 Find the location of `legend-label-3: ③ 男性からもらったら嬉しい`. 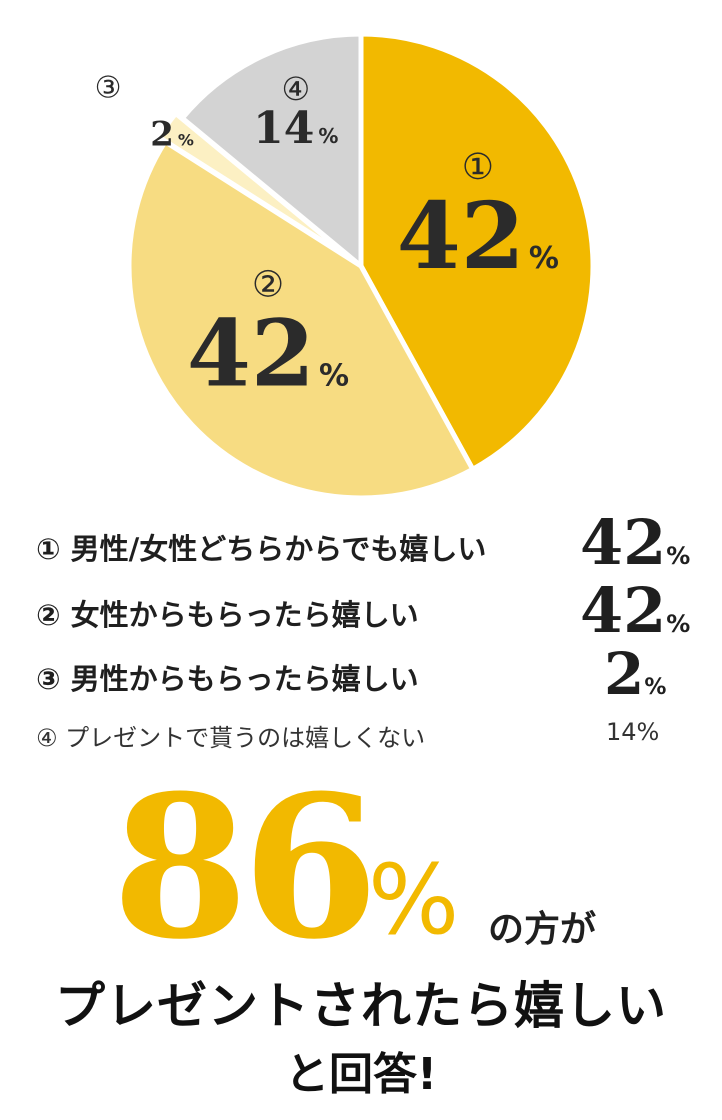

legend-label-3: ③ 男性からもらったら嬉しい is located at coordinates (227, 677).